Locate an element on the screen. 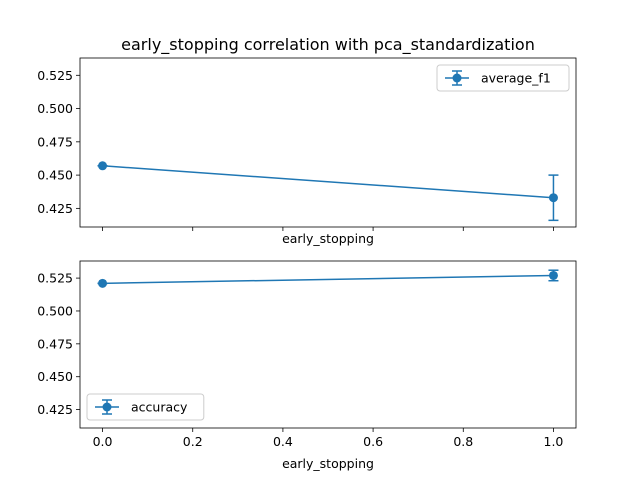 Image resolution: width=640 pixels, height=480 pixels. legend-label: accuracy is located at coordinates (159, 407).